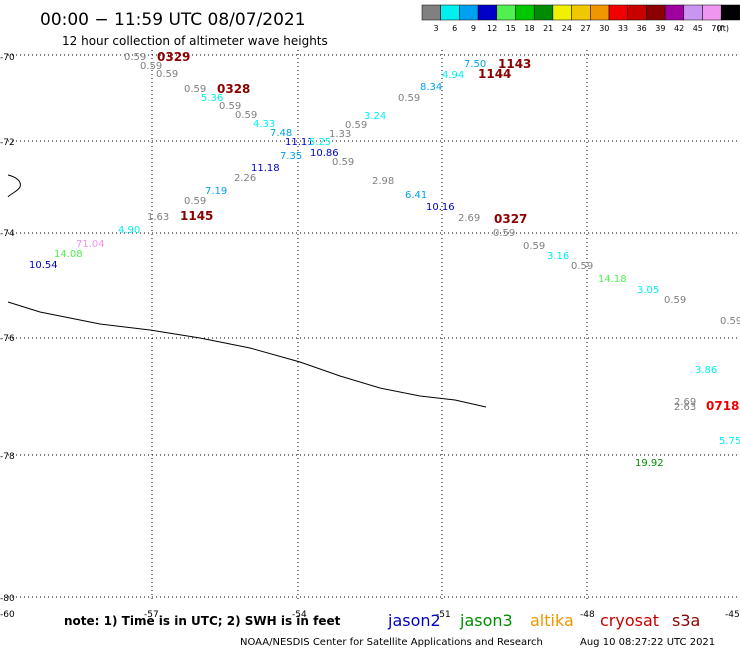 This screenshot has width=740, height=650. Describe the element at coordinates (706, 370) in the screenshot. I see `wave-height-label: 3.86` at that location.